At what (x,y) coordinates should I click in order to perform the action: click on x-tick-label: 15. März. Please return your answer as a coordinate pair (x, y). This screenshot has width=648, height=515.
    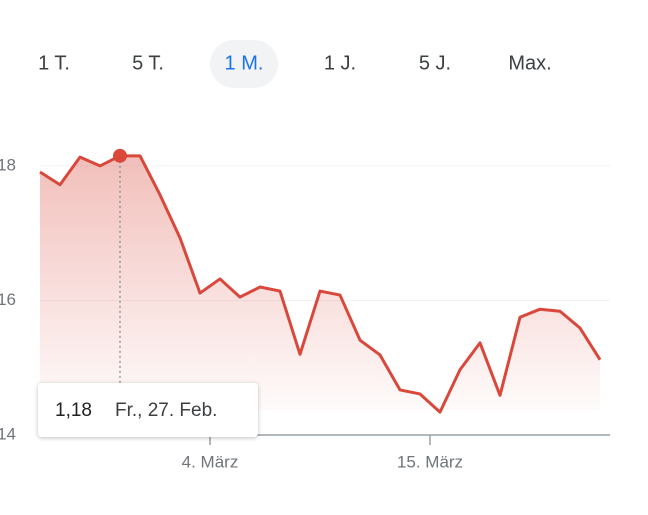
    Looking at the image, I should click on (430, 461).